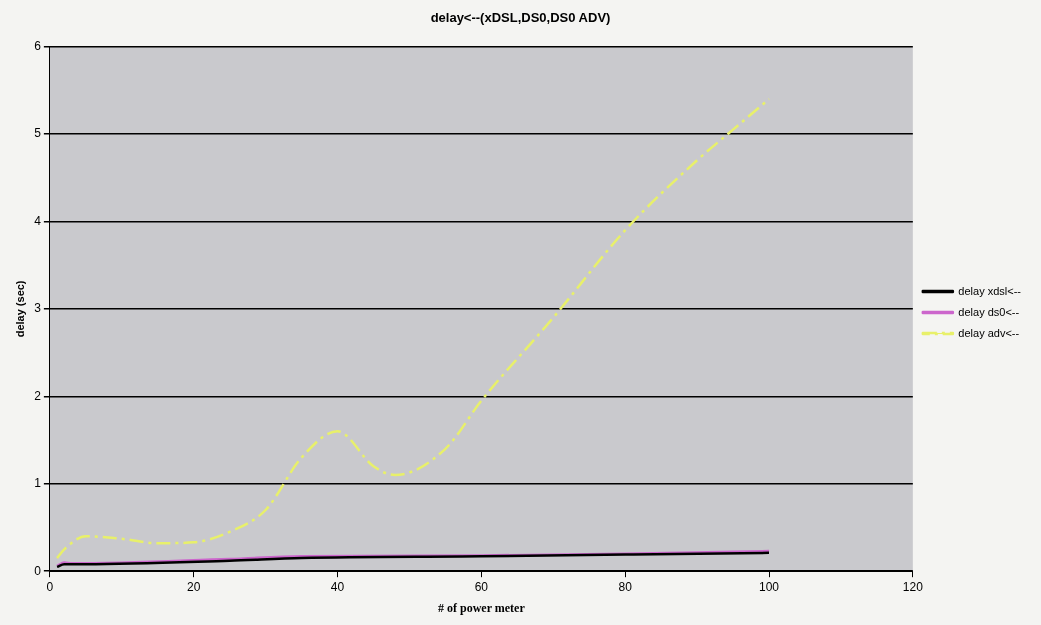  I want to click on legend-label: delay ds0<--, so click(989, 311).